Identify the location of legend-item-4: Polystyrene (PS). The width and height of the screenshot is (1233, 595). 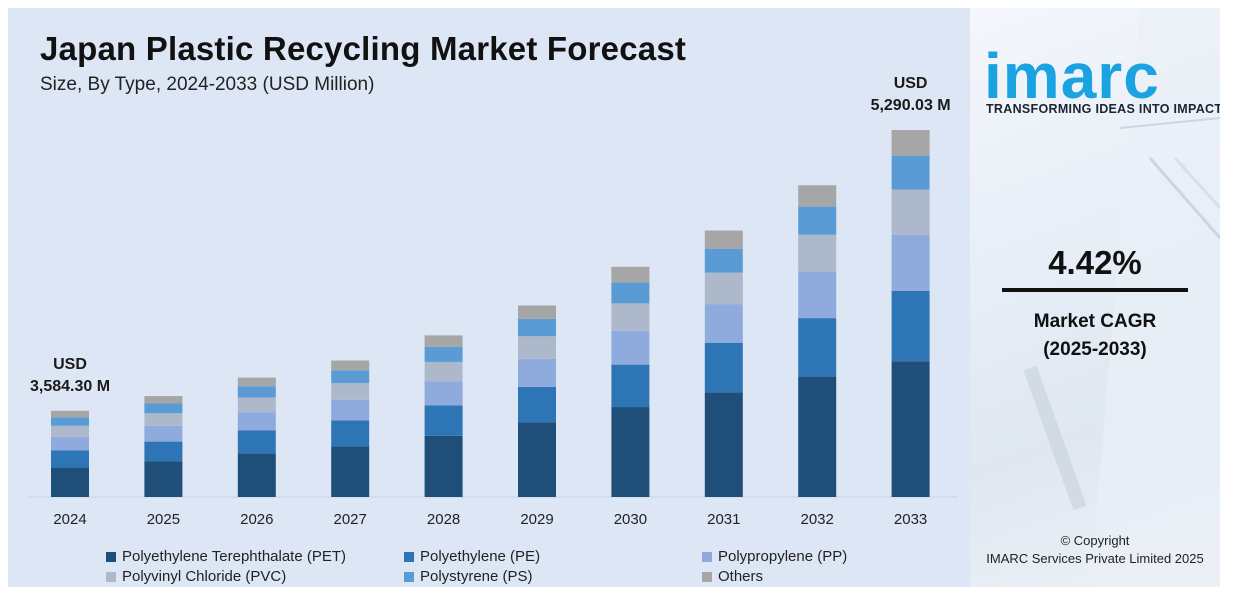
(468, 576).